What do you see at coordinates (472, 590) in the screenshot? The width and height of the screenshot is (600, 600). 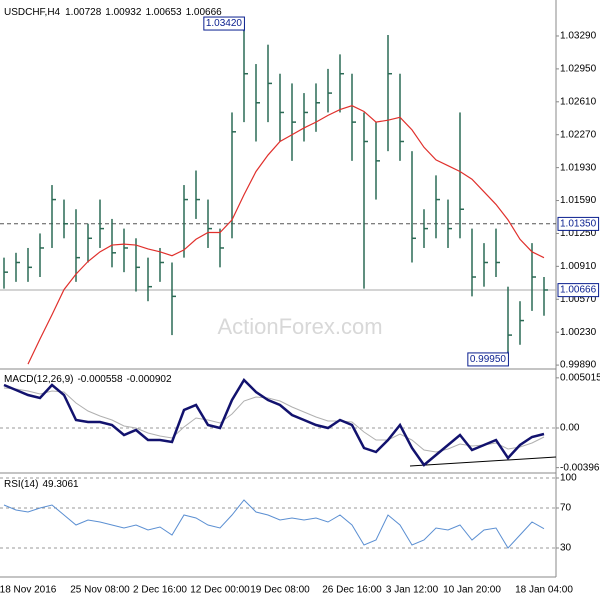 I see `x-tick-label: 10 Jan 20:00` at bounding box center [472, 590].